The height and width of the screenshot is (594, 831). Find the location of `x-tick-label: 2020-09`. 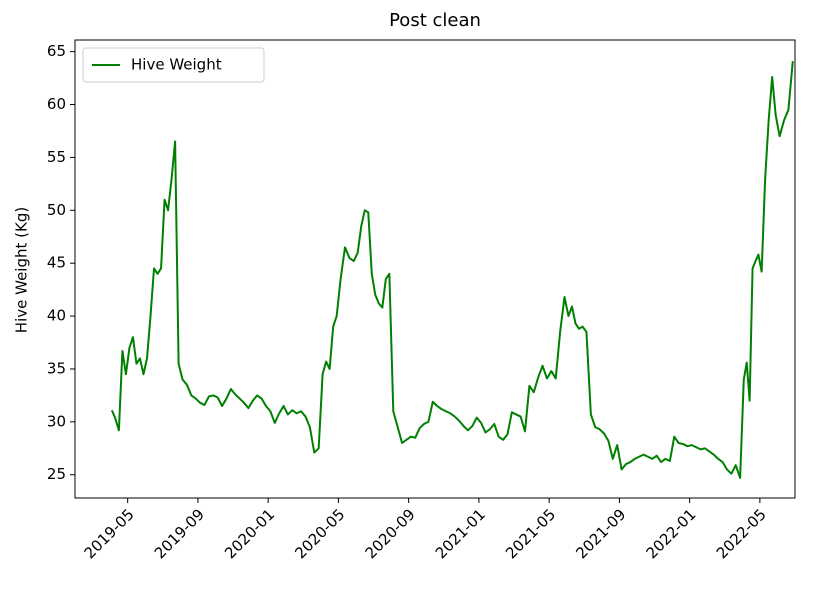

x-tick-label: 2020-09 is located at coordinates (390, 533).